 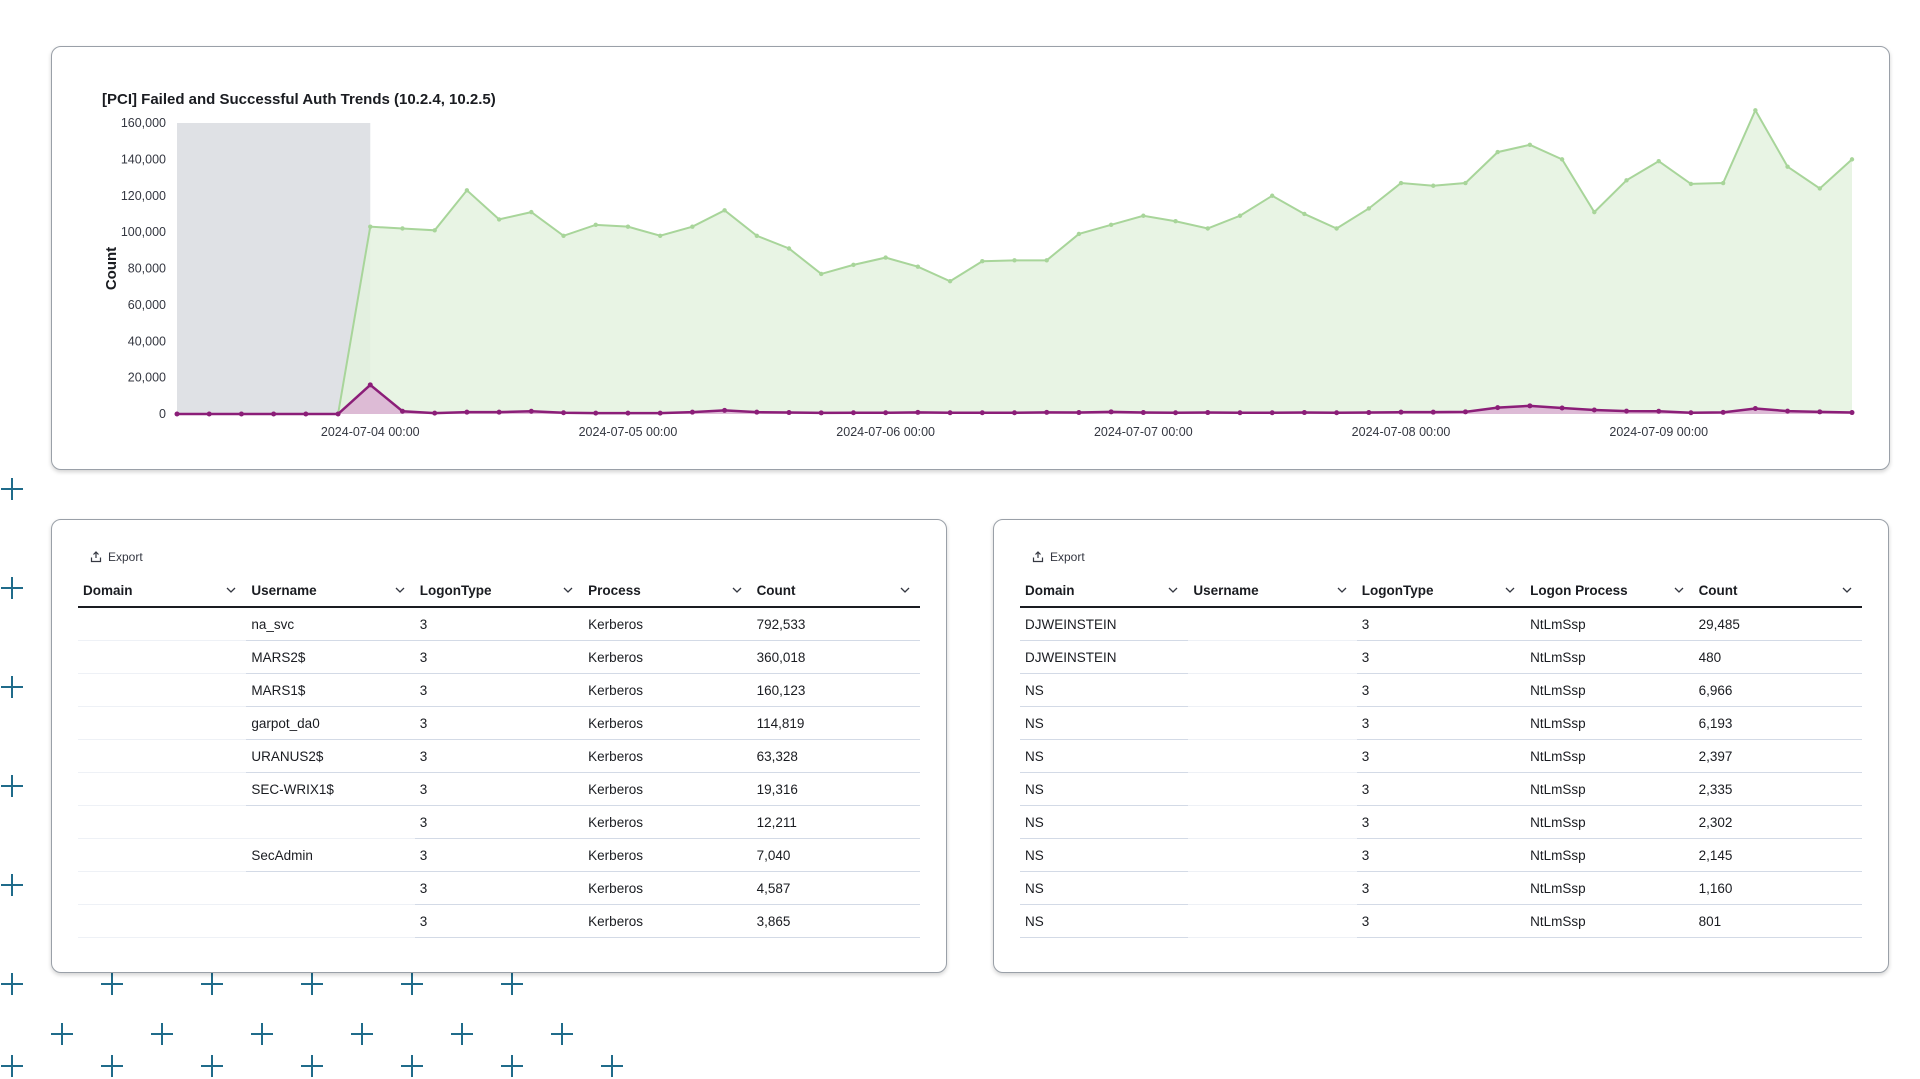 What do you see at coordinates (1609, 591) in the screenshot?
I see `column-header-logon-process: Logon Process` at bounding box center [1609, 591].